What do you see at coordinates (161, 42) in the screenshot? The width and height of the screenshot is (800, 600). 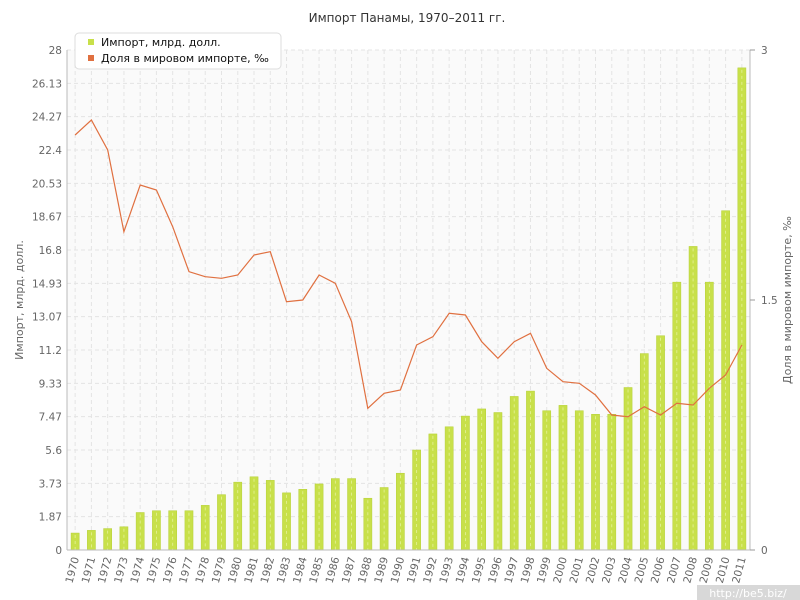 I see `legend-label-imports: Импорт, млрд. долл.` at bounding box center [161, 42].